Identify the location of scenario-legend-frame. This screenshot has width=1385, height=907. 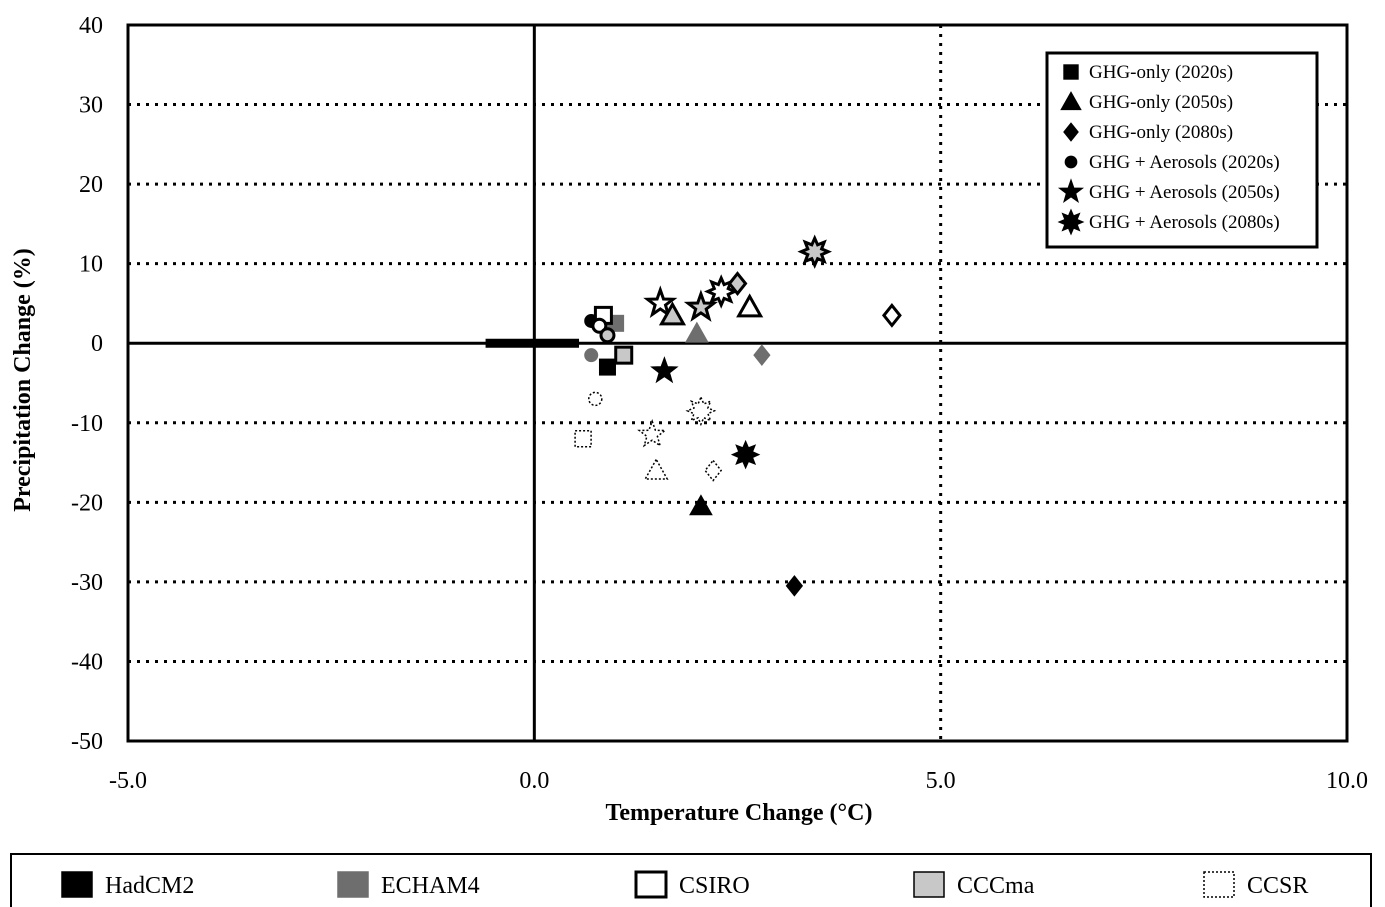
(1182, 150).